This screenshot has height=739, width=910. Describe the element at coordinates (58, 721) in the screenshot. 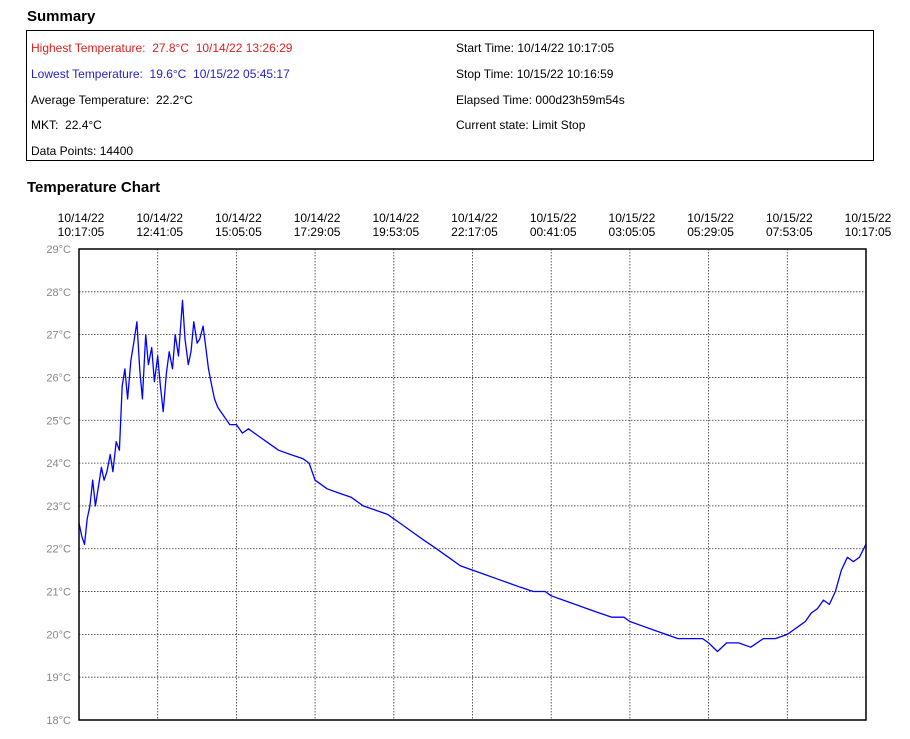

I see `y-tick-label: 18°C` at that location.